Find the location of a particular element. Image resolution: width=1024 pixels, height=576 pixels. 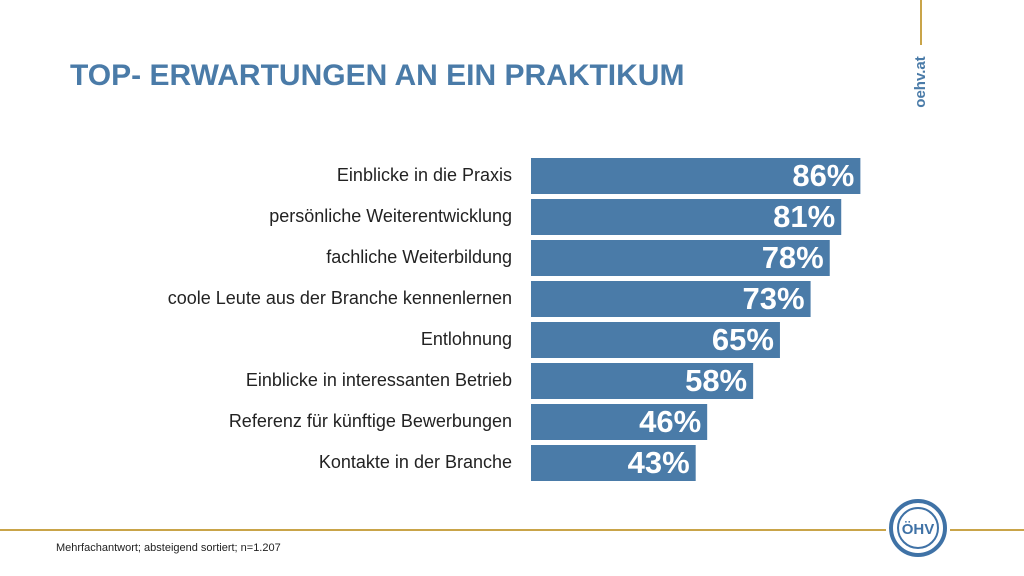

value-label: 65% is located at coordinates (743, 339).